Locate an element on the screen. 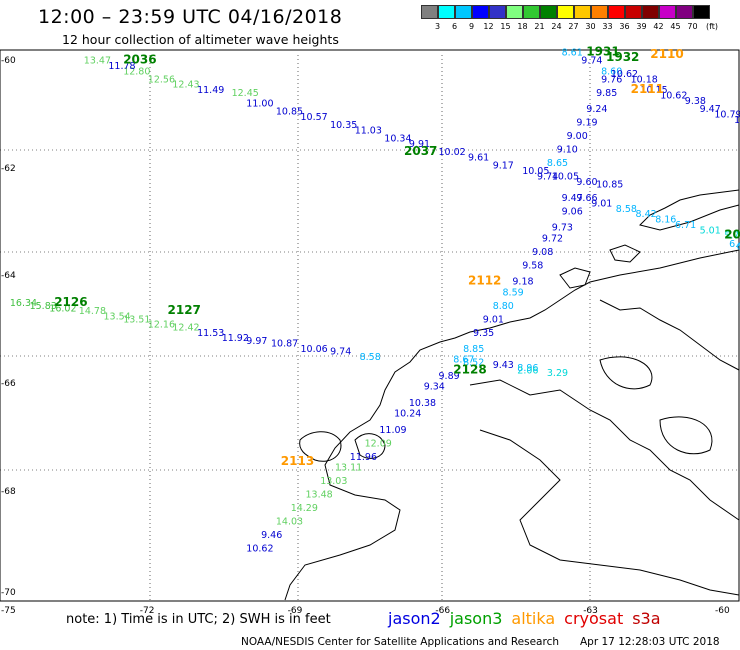  latitude-tick-label: -68 is located at coordinates (8, 492).